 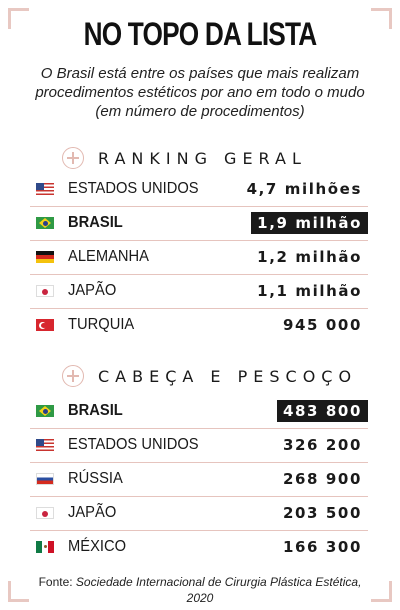 I want to click on corner-mark-top-left, so click(x=18, y=18).